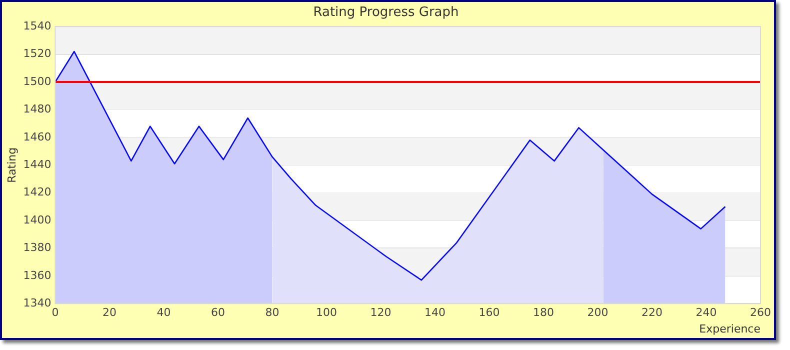  Describe the element at coordinates (381, 313) in the screenshot. I see `x-tick-label: 120` at that location.